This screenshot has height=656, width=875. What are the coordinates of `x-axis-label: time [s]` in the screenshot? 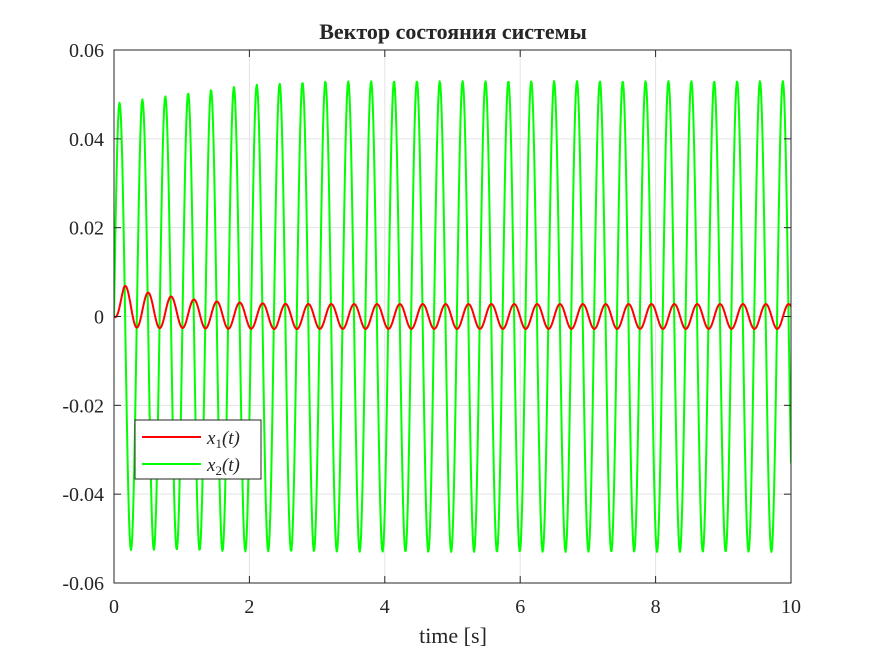 It's located at (453, 635).